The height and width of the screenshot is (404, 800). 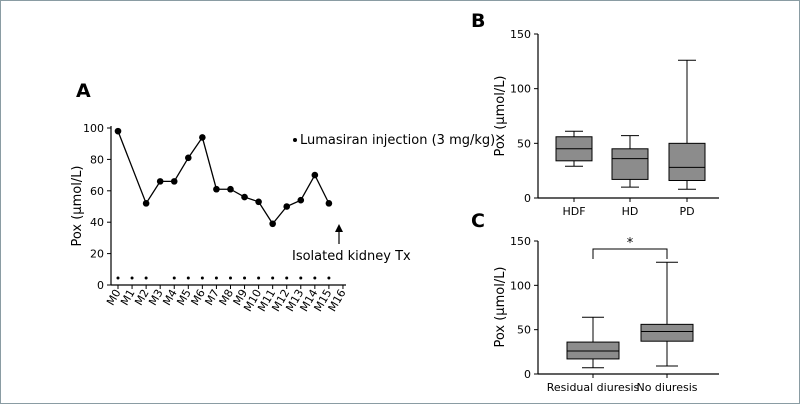 I want to click on significance-star: *, so click(x=630, y=243).